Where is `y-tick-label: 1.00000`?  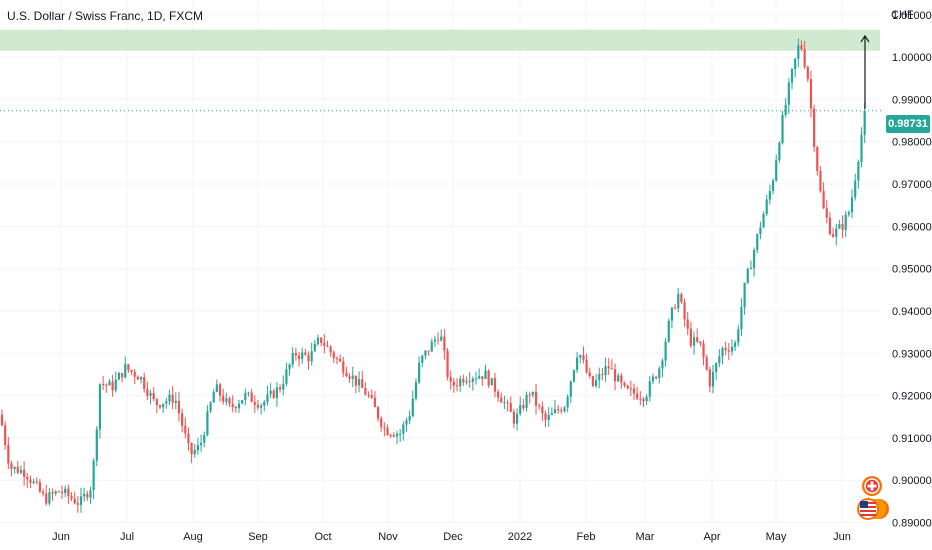
y-tick-label: 1.00000 is located at coordinates (912, 58).